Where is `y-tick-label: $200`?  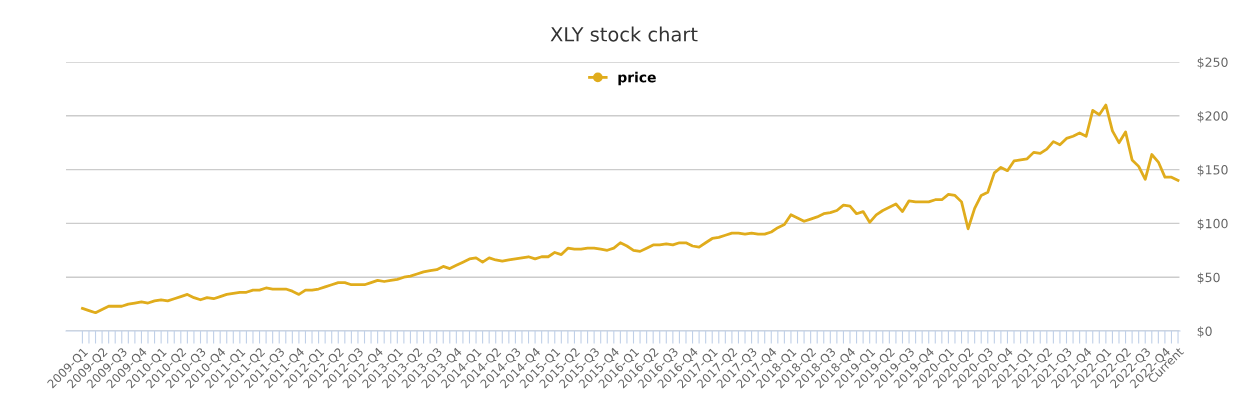
y-tick-label: $200 is located at coordinates (1212, 117).